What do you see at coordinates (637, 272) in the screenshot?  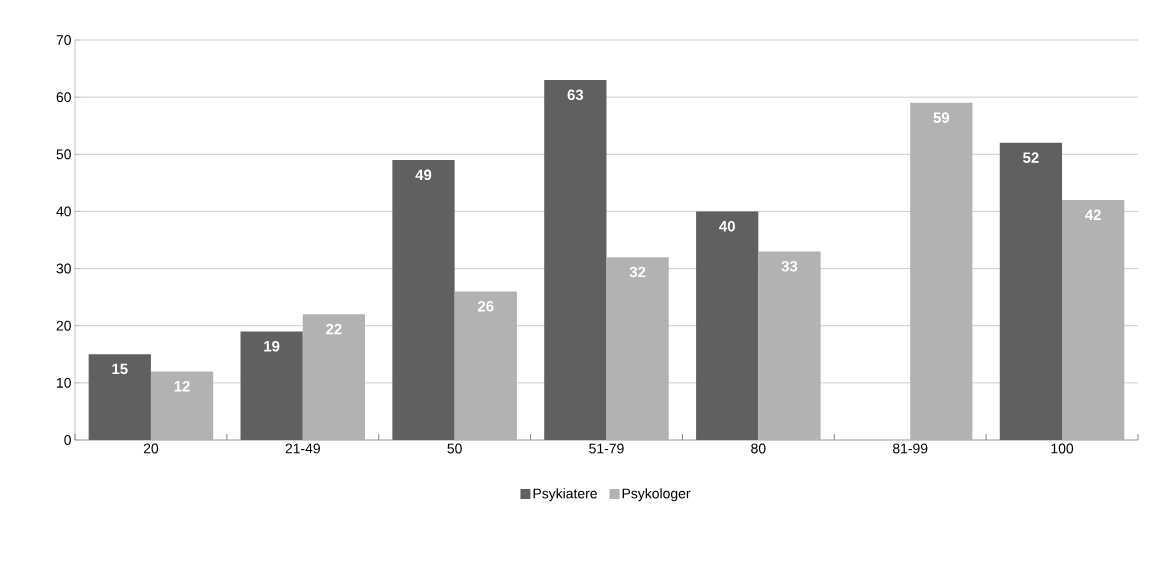 I see `data-label: 32` at bounding box center [637, 272].